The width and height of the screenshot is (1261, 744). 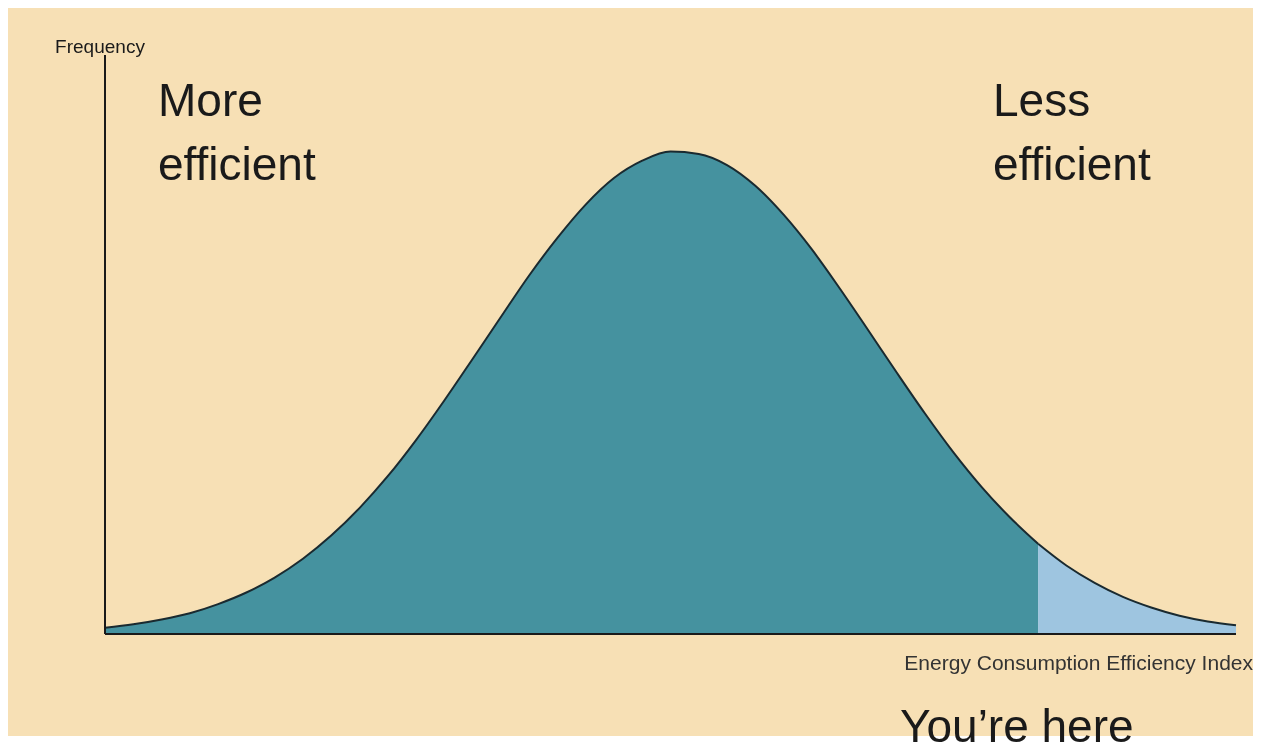 I want to click on text: You’re here, so click(x=1017, y=721).